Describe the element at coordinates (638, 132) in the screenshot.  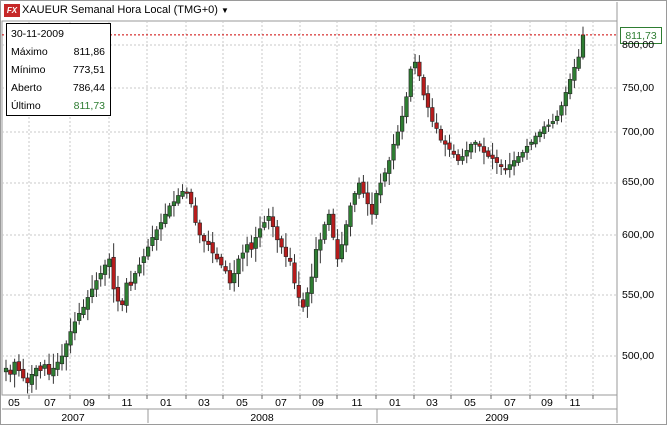
I see `y-tick-label: 700,00` at that location.